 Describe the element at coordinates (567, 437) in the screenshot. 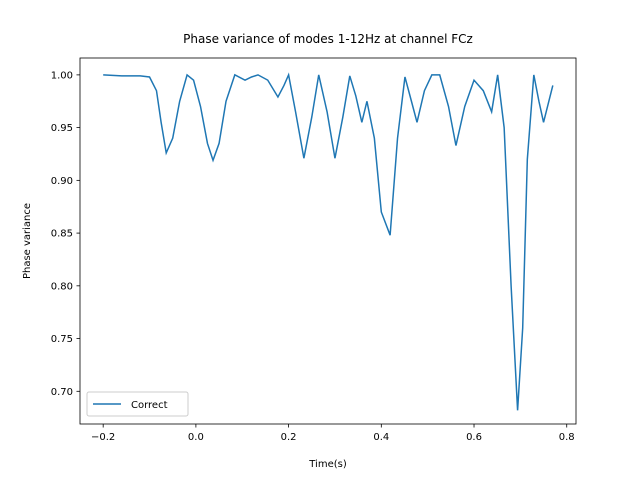

I see `x-tick-label: 0.8` at that location.